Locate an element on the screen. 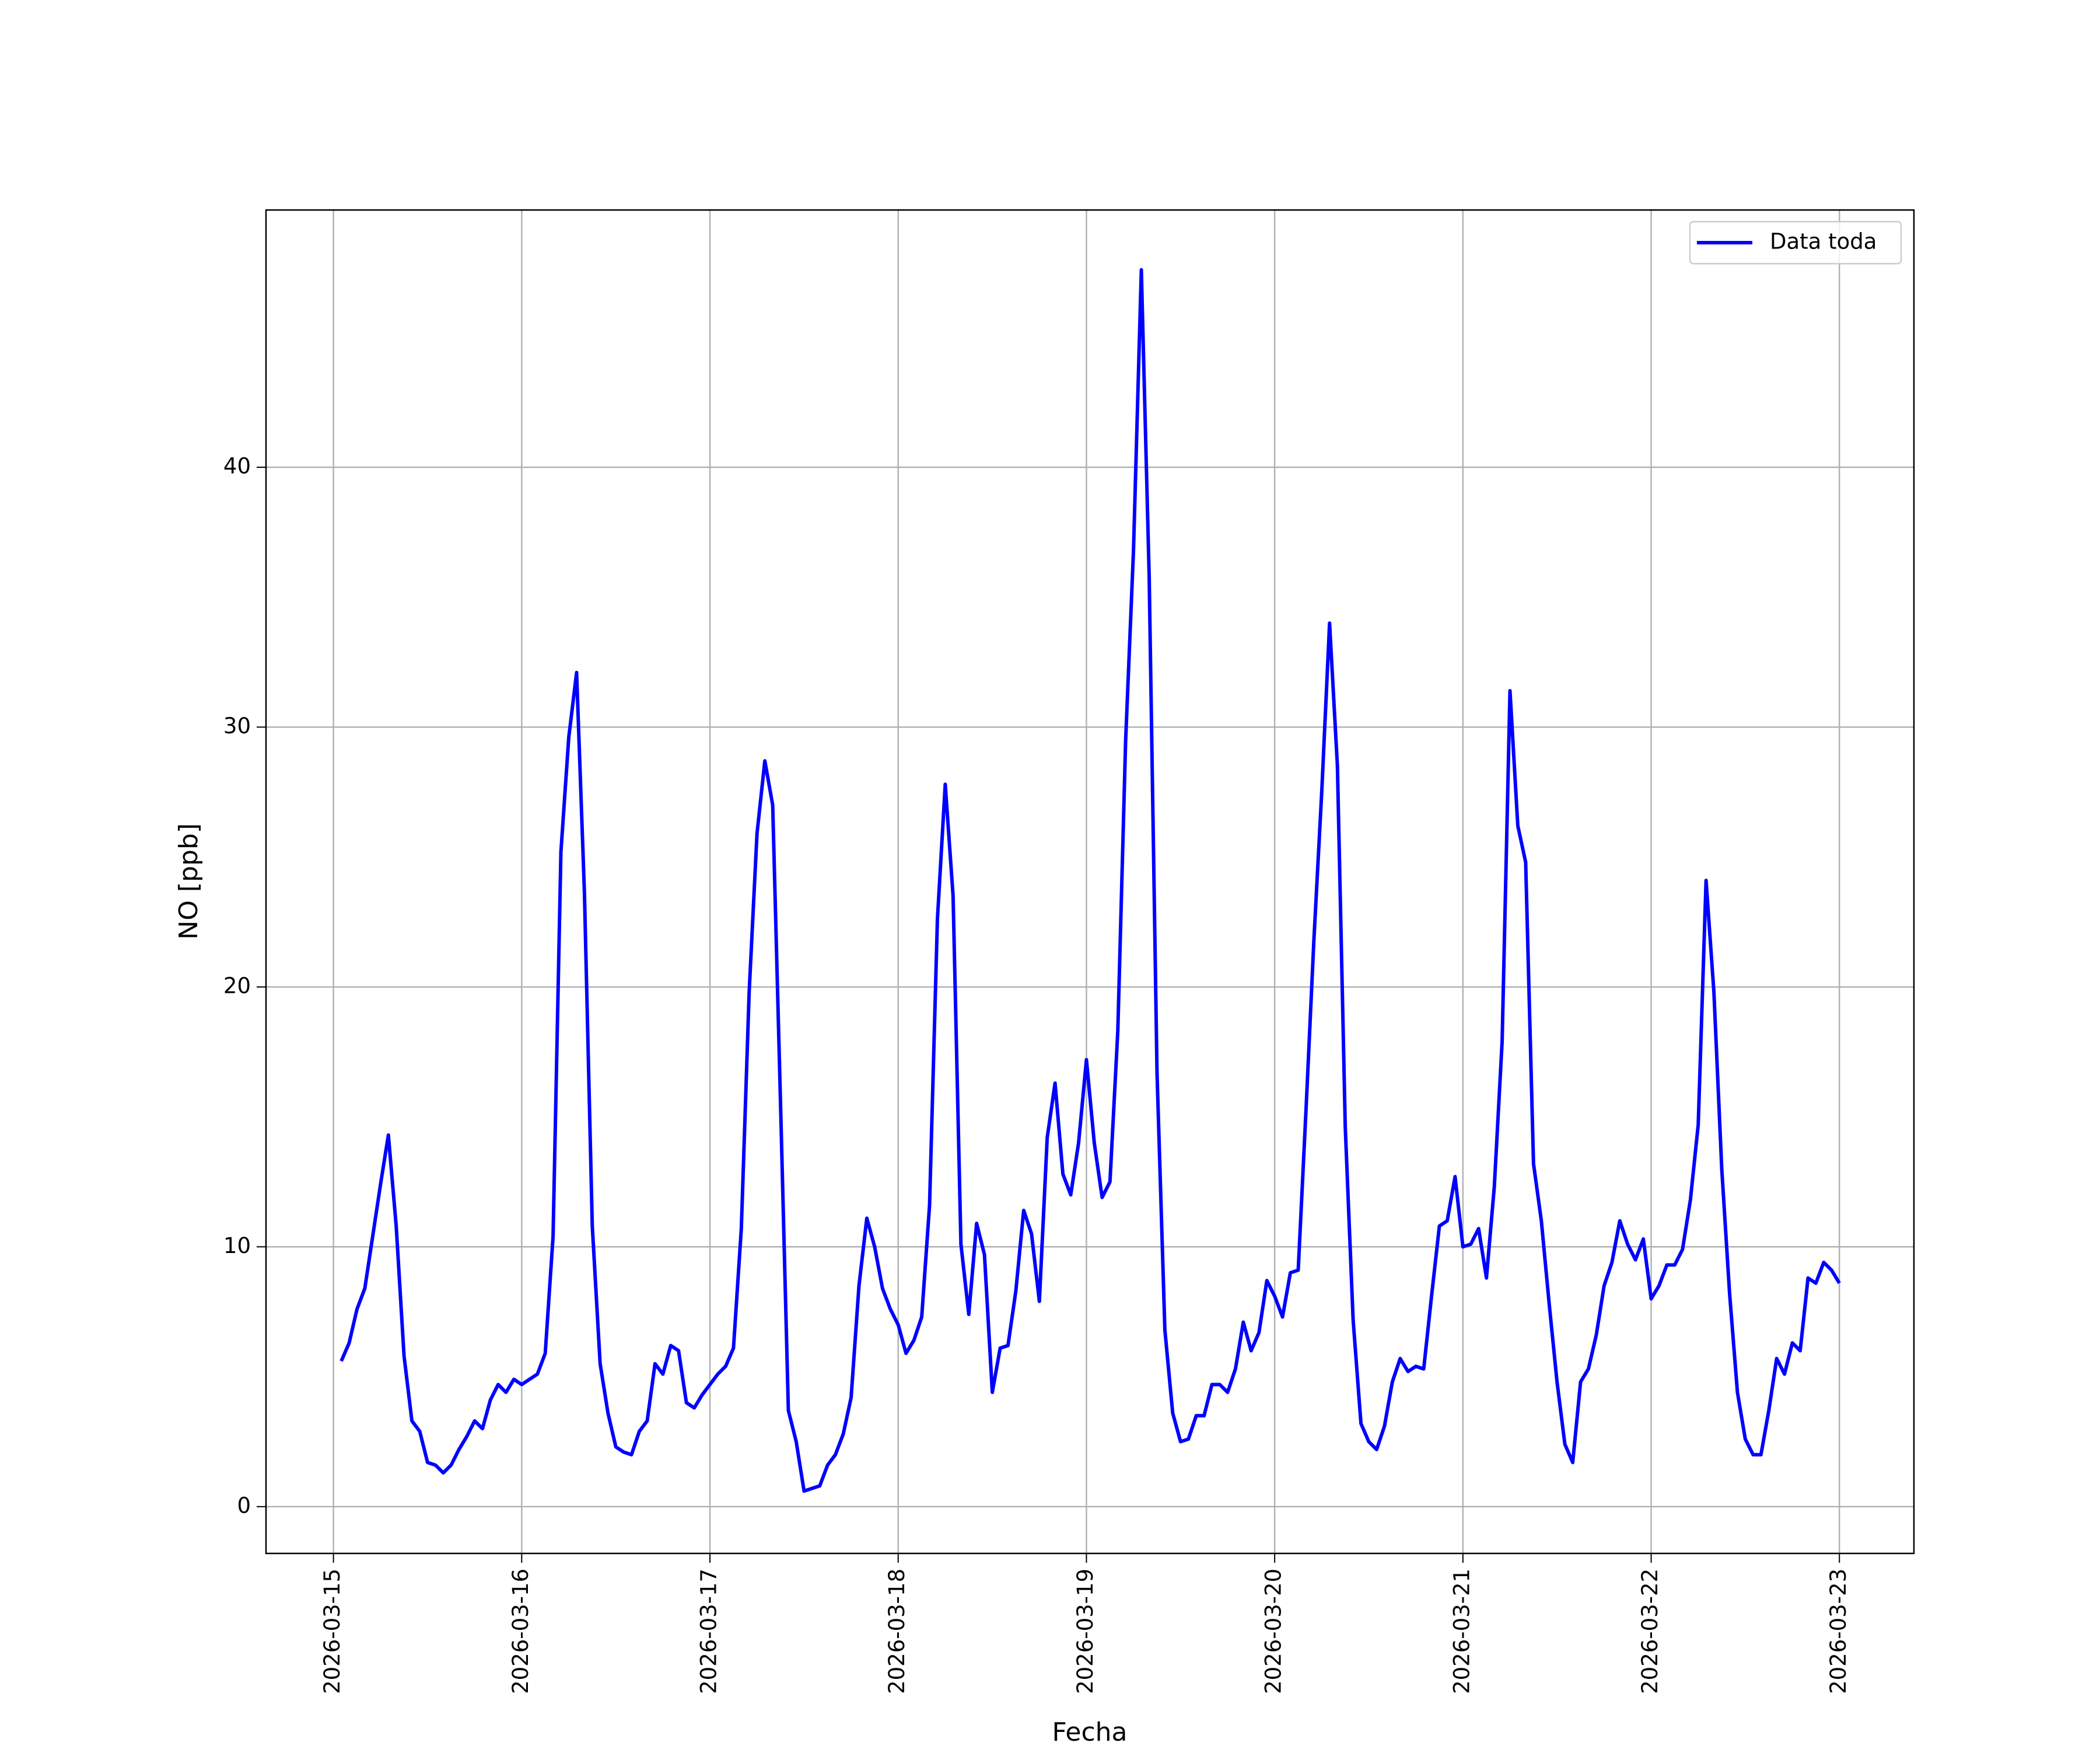  x-tick-label: 2026-03-16 is located at coordinates (520, 1631).